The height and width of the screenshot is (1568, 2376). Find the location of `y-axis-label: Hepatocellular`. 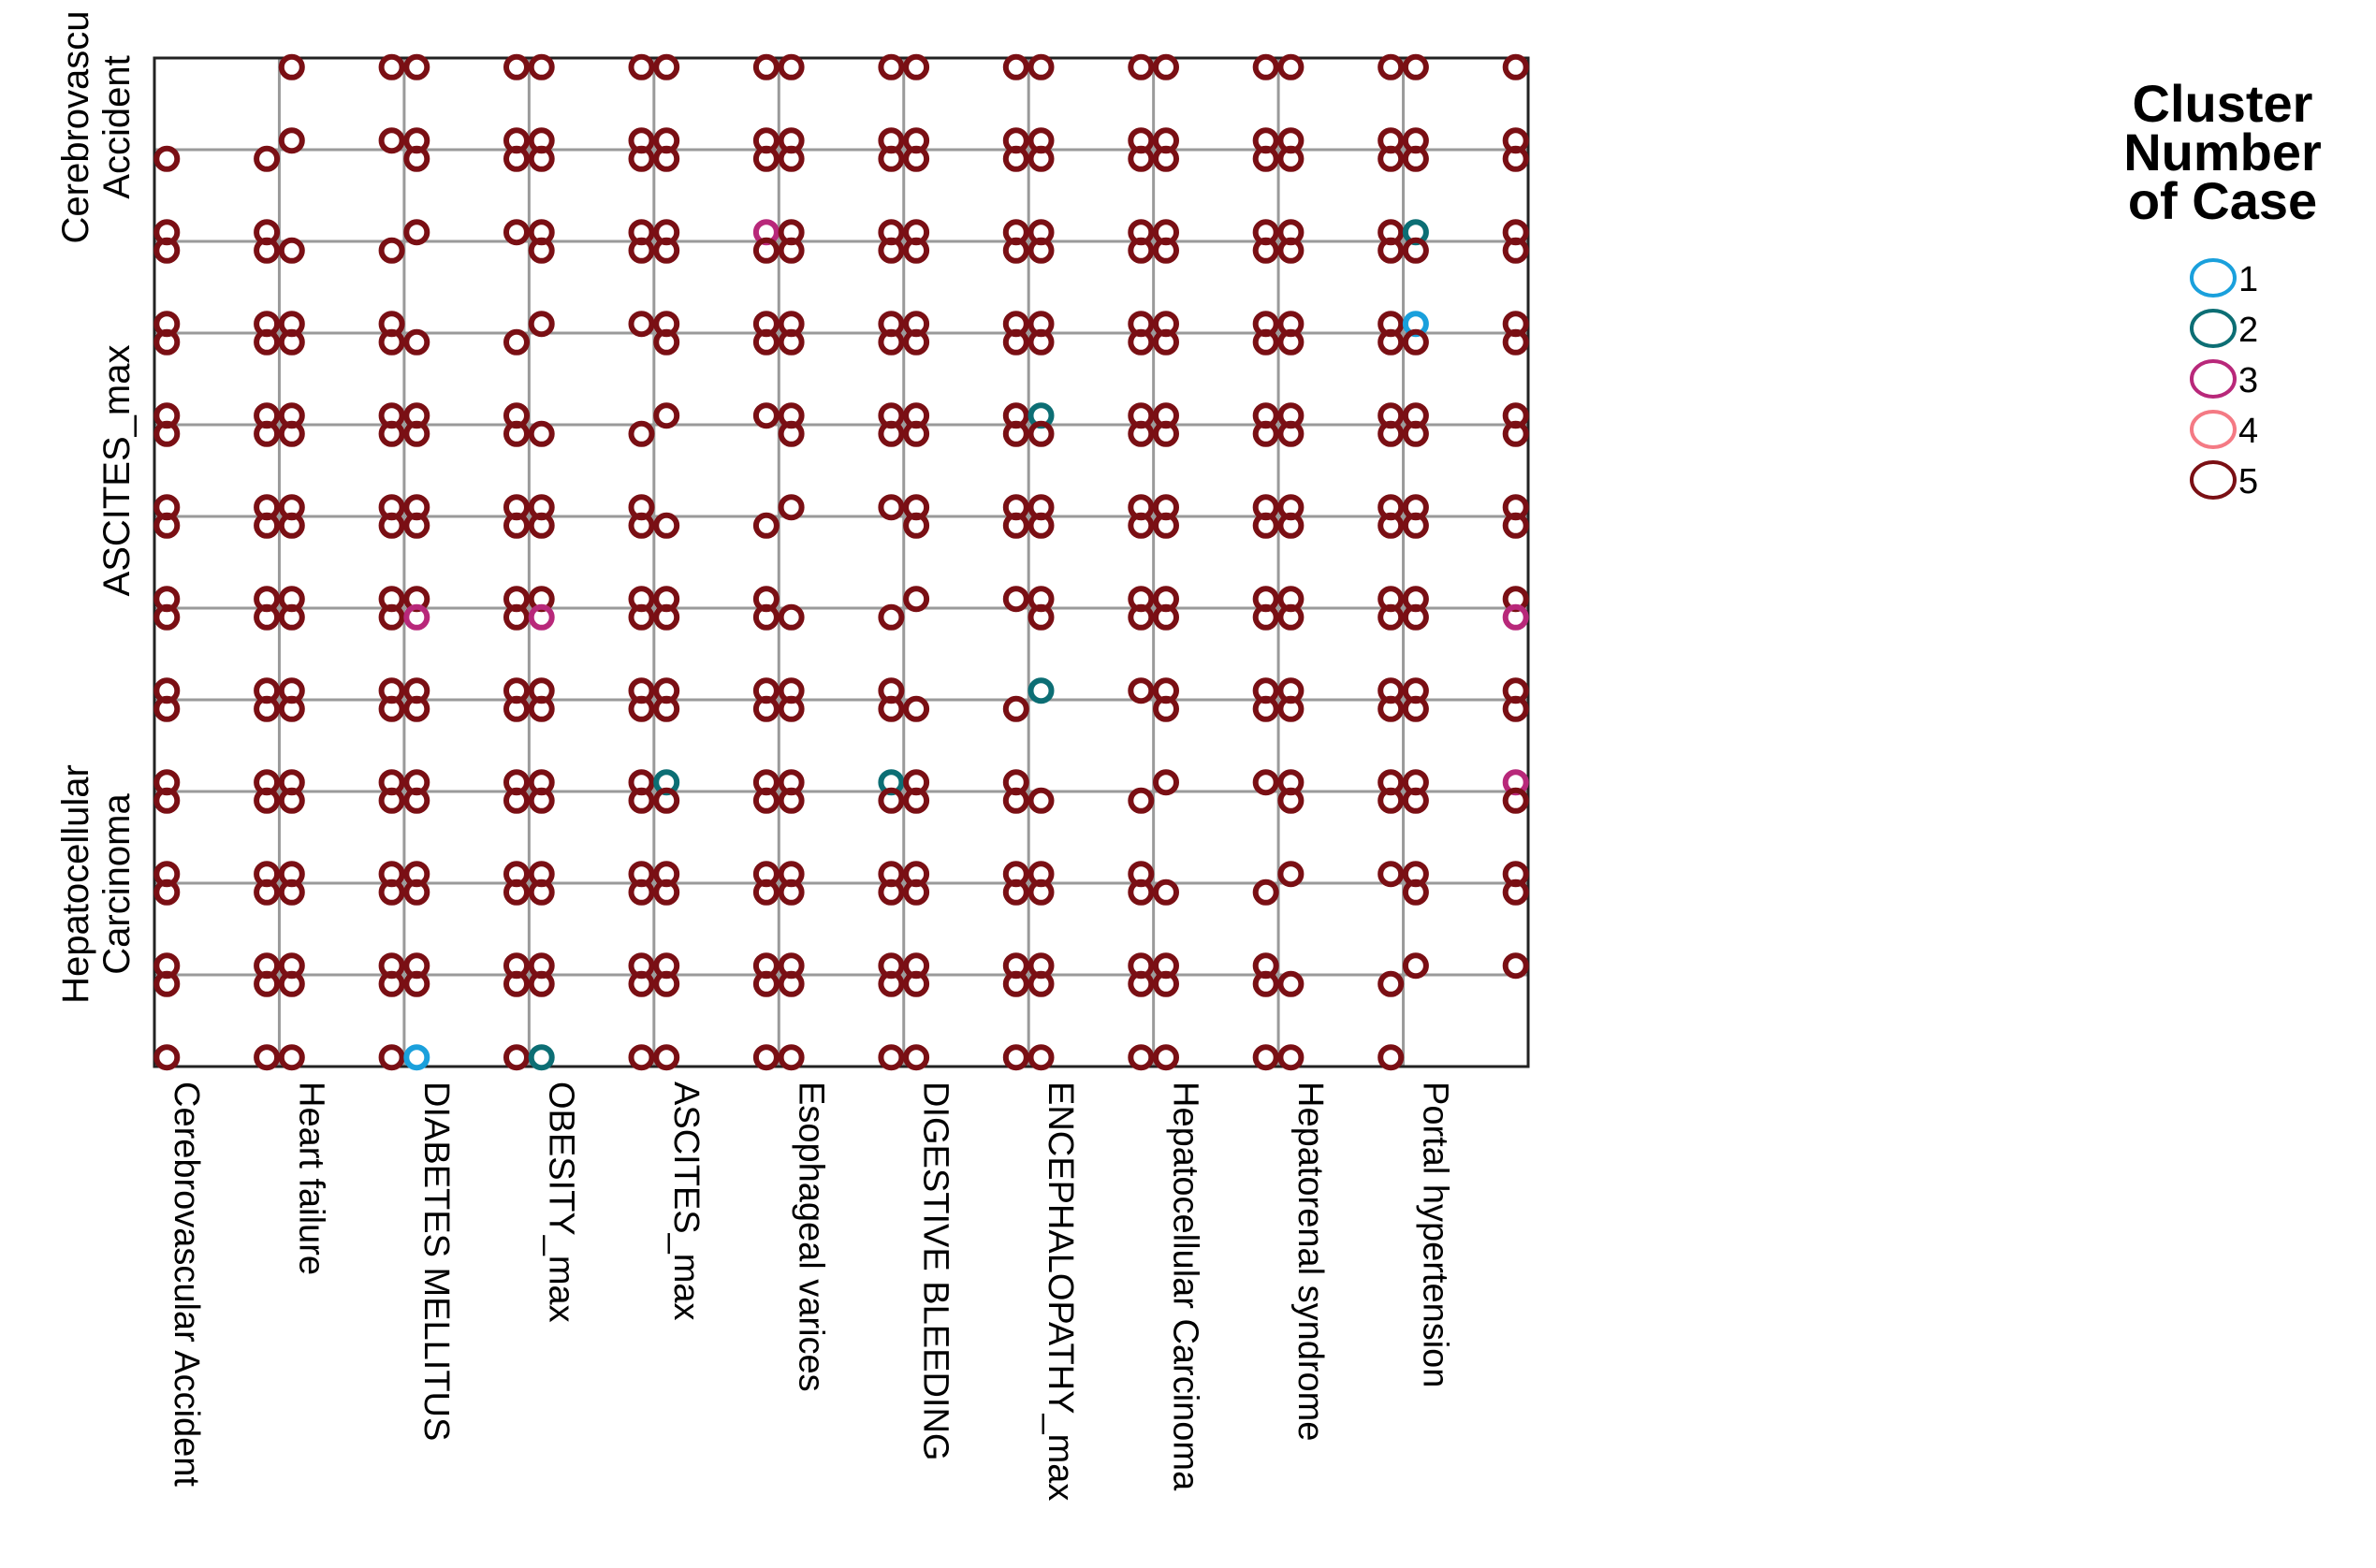

y-axis-label: Hepatocellular is located at coordinates (75, 884).